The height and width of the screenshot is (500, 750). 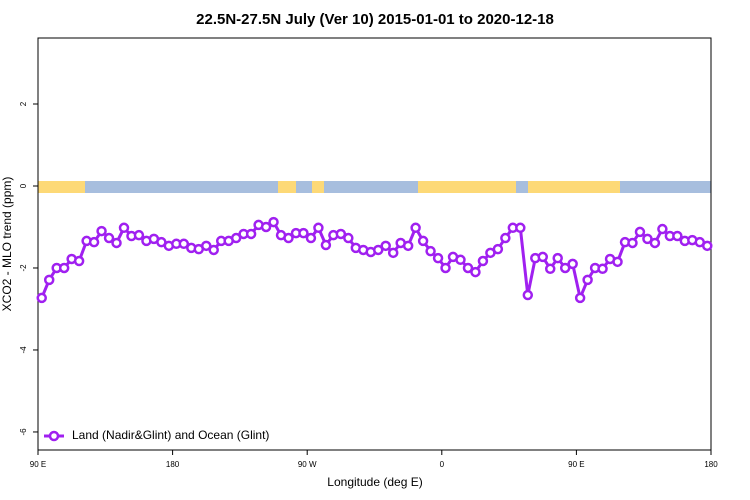 I want to click on y-tick-label: 0, so click(x=23, y=185).